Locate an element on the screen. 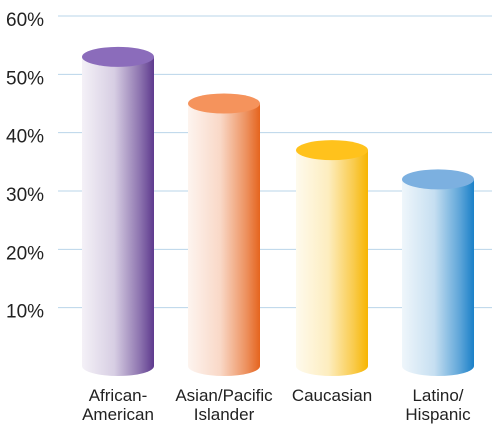 Image resolution: width=492 pixels, height=427 pixels. x-tick-label: Asian/Pacific Islander is located at coordinates (224, 405).